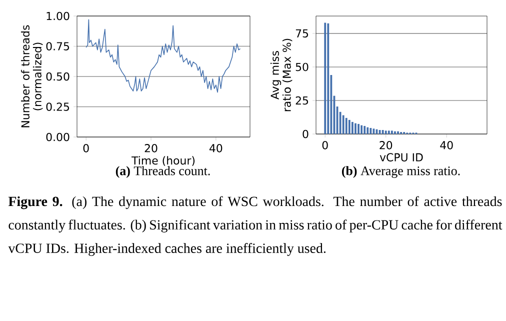 The width and height of the screenshot is (506, 321). What do you see at coordinates (58, 106) in the screenshot?
I see `y-tick-label: 0.25` at bounding box center [58, 106].